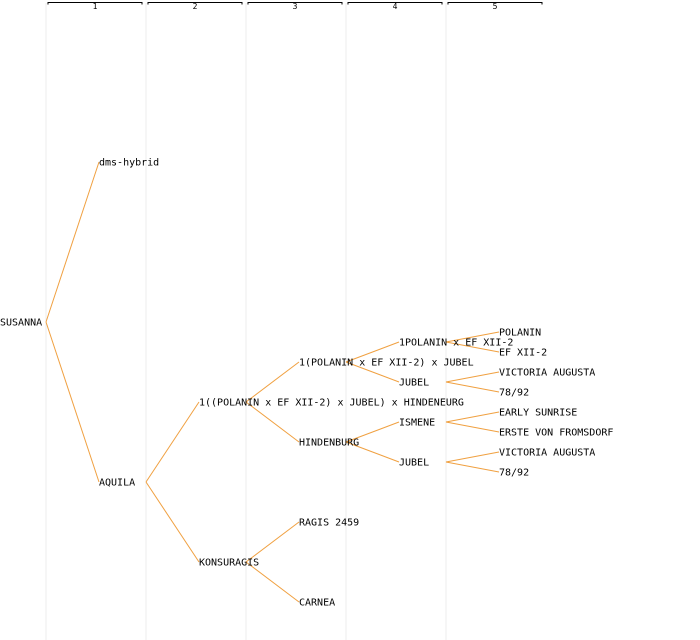 Image resolution: width=700 pixels, height=640 pixels. What do you see at coordinates (520, 333) in the screenshot?
I see `pedigree-node-n13: POLANIN` at bounding box center [520, 333].